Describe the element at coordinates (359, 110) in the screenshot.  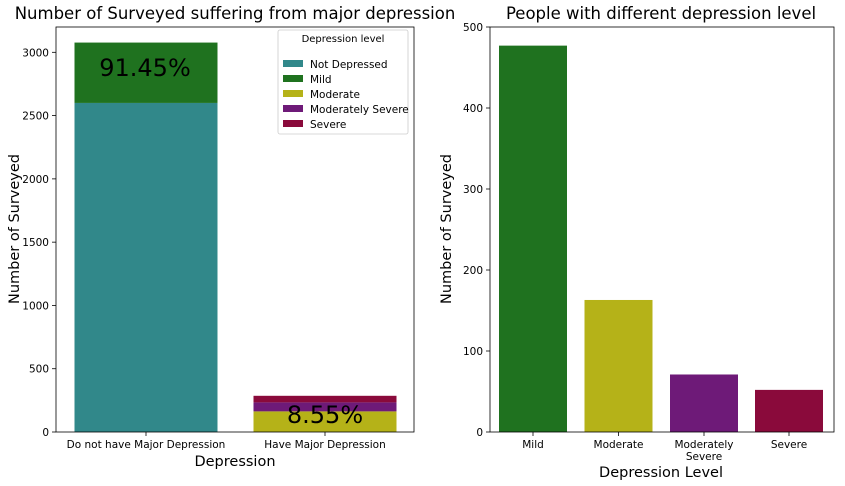
I see `legend-label: Moderately Severe` at that location.